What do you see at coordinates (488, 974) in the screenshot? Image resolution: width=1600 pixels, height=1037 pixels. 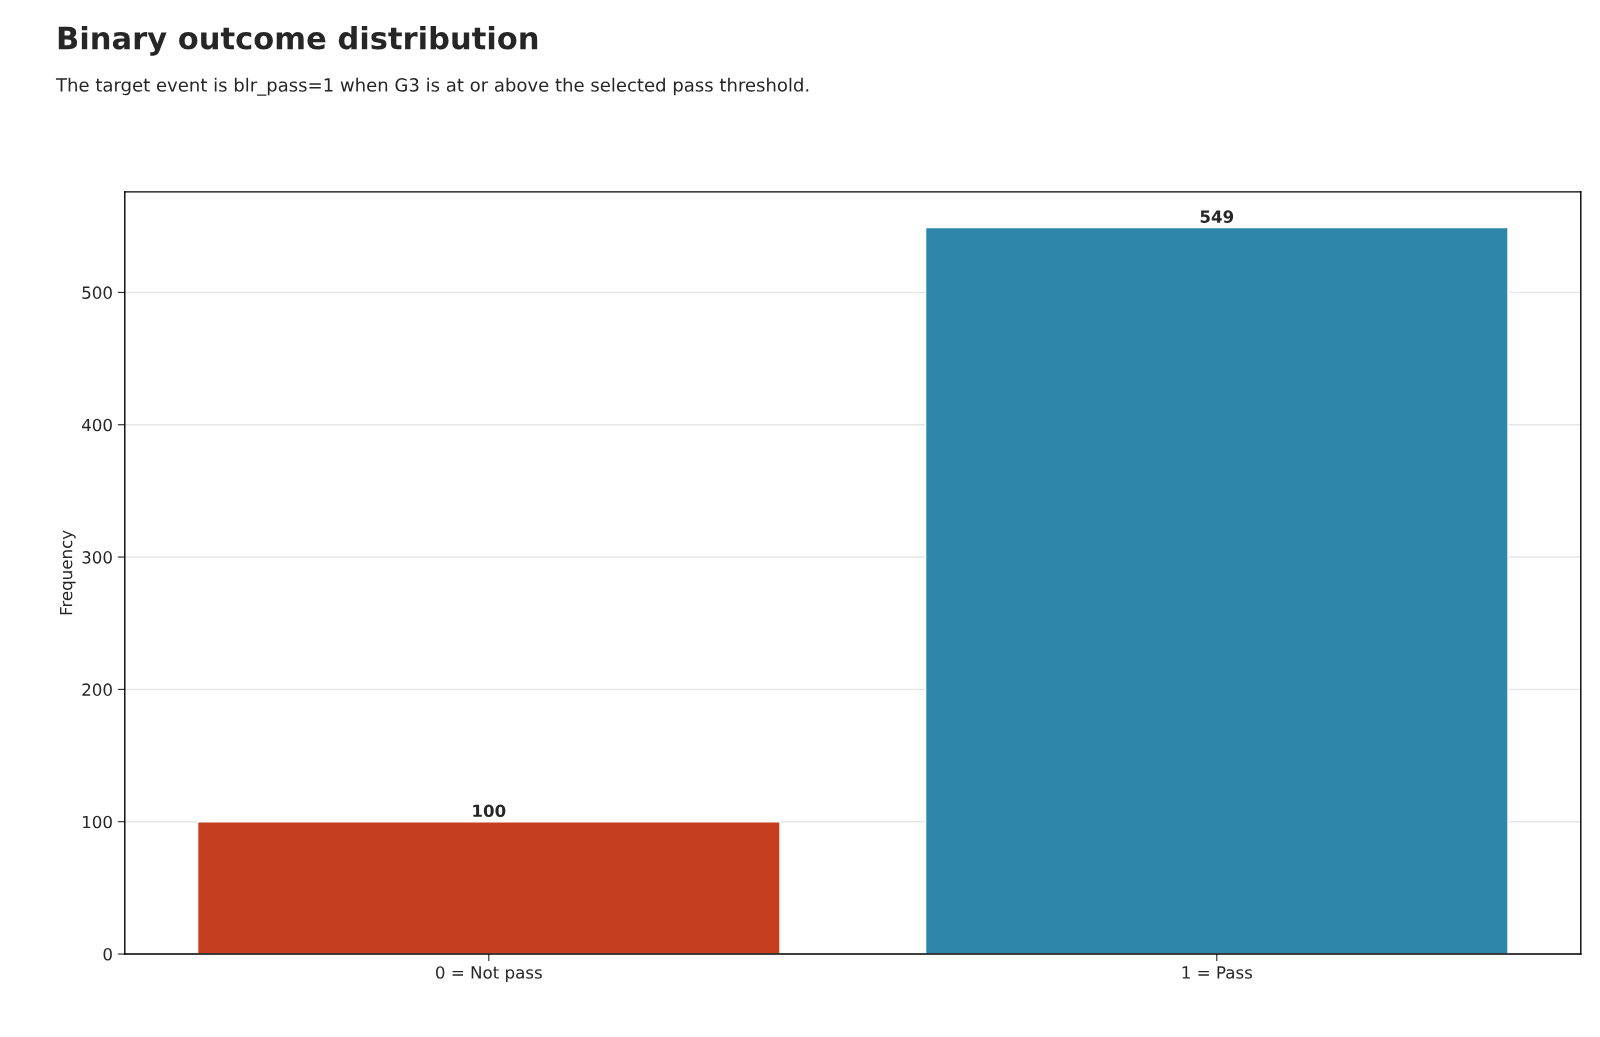 I see `x-tick-label: 0 = Not pass` at bounding box center [488, 974].